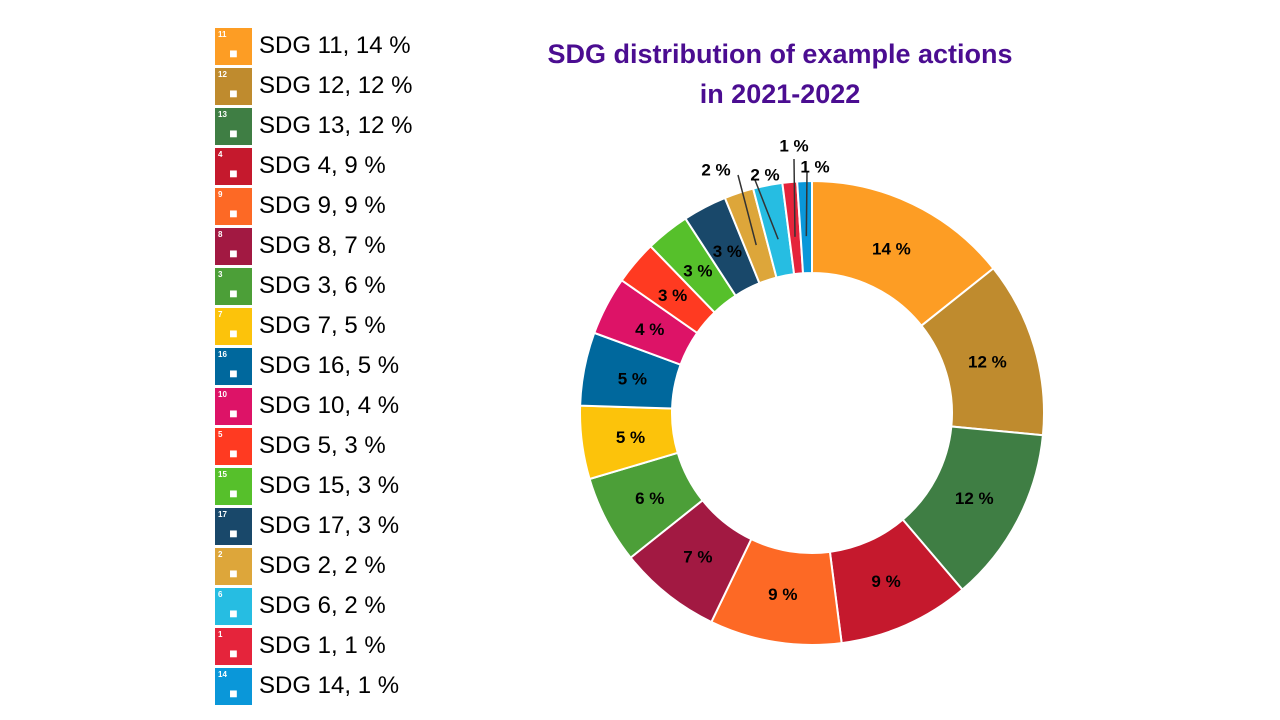 The width and height of the screenshot is (1280, 720). I want to click on sdg-goal-icon: 17 ■, so click(233, 526).